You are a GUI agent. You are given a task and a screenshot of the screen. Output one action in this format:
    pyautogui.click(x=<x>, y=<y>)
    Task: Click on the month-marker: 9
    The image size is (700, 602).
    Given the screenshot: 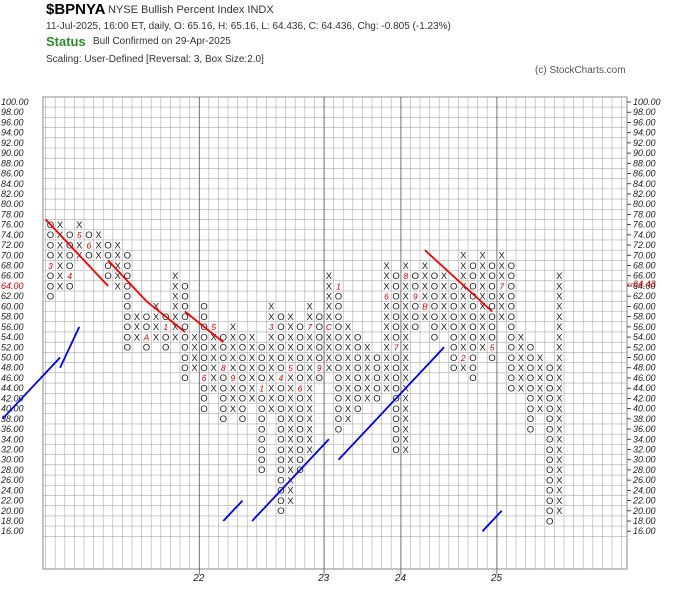 What is the action you would take?
    pyautogui.click(x=233, y=378)
    